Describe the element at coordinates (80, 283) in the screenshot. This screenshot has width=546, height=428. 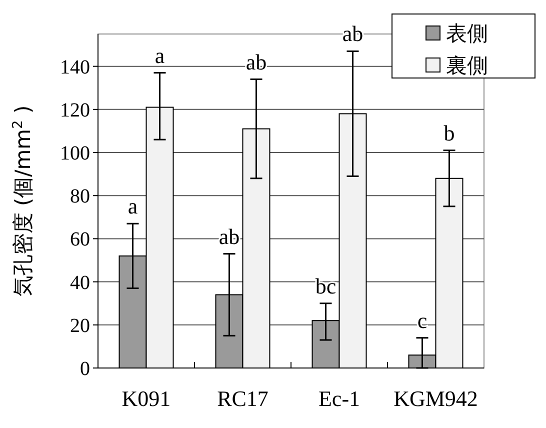
I see `y-tick-label: 40` at that location.